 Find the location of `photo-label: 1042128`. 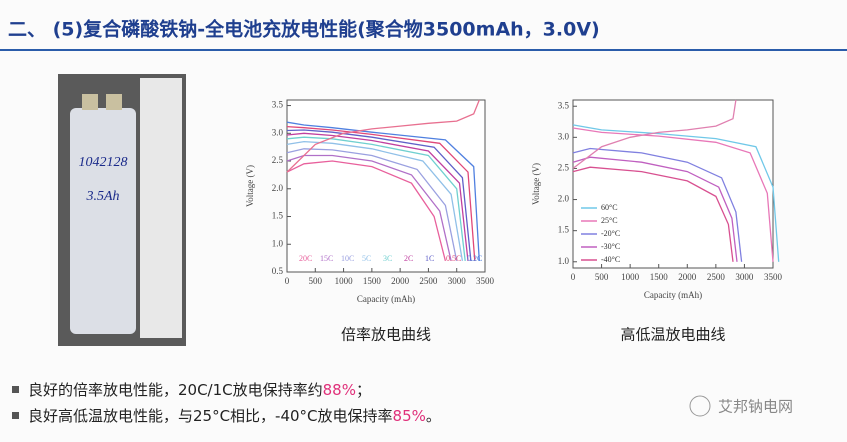

photo-label: 1042128 is located at coordinates (103, 162).